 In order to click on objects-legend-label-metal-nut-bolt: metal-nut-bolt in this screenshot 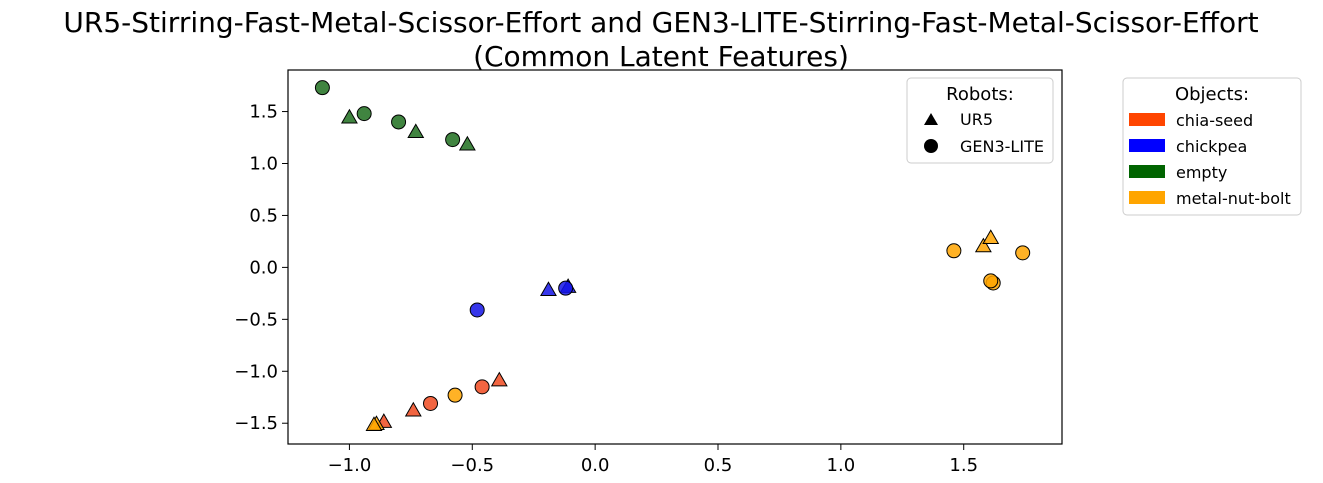, I will do `click(1233, 198)`.